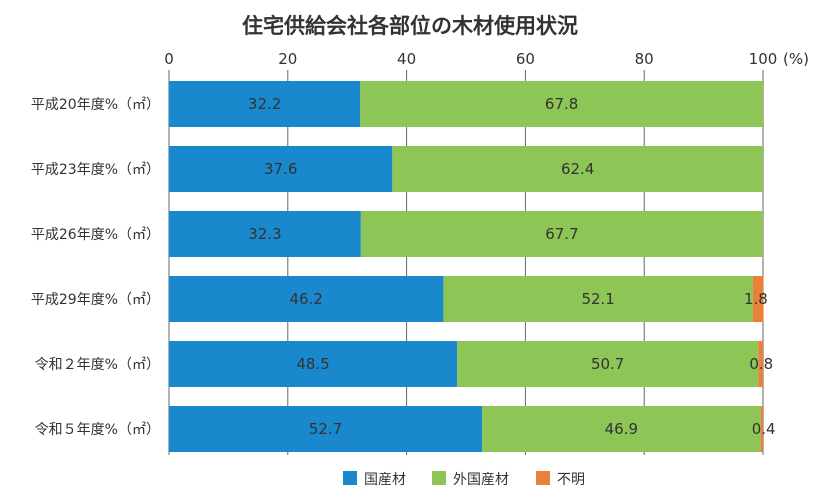  I want to click on data-label: 62.4, so click(577, 169).